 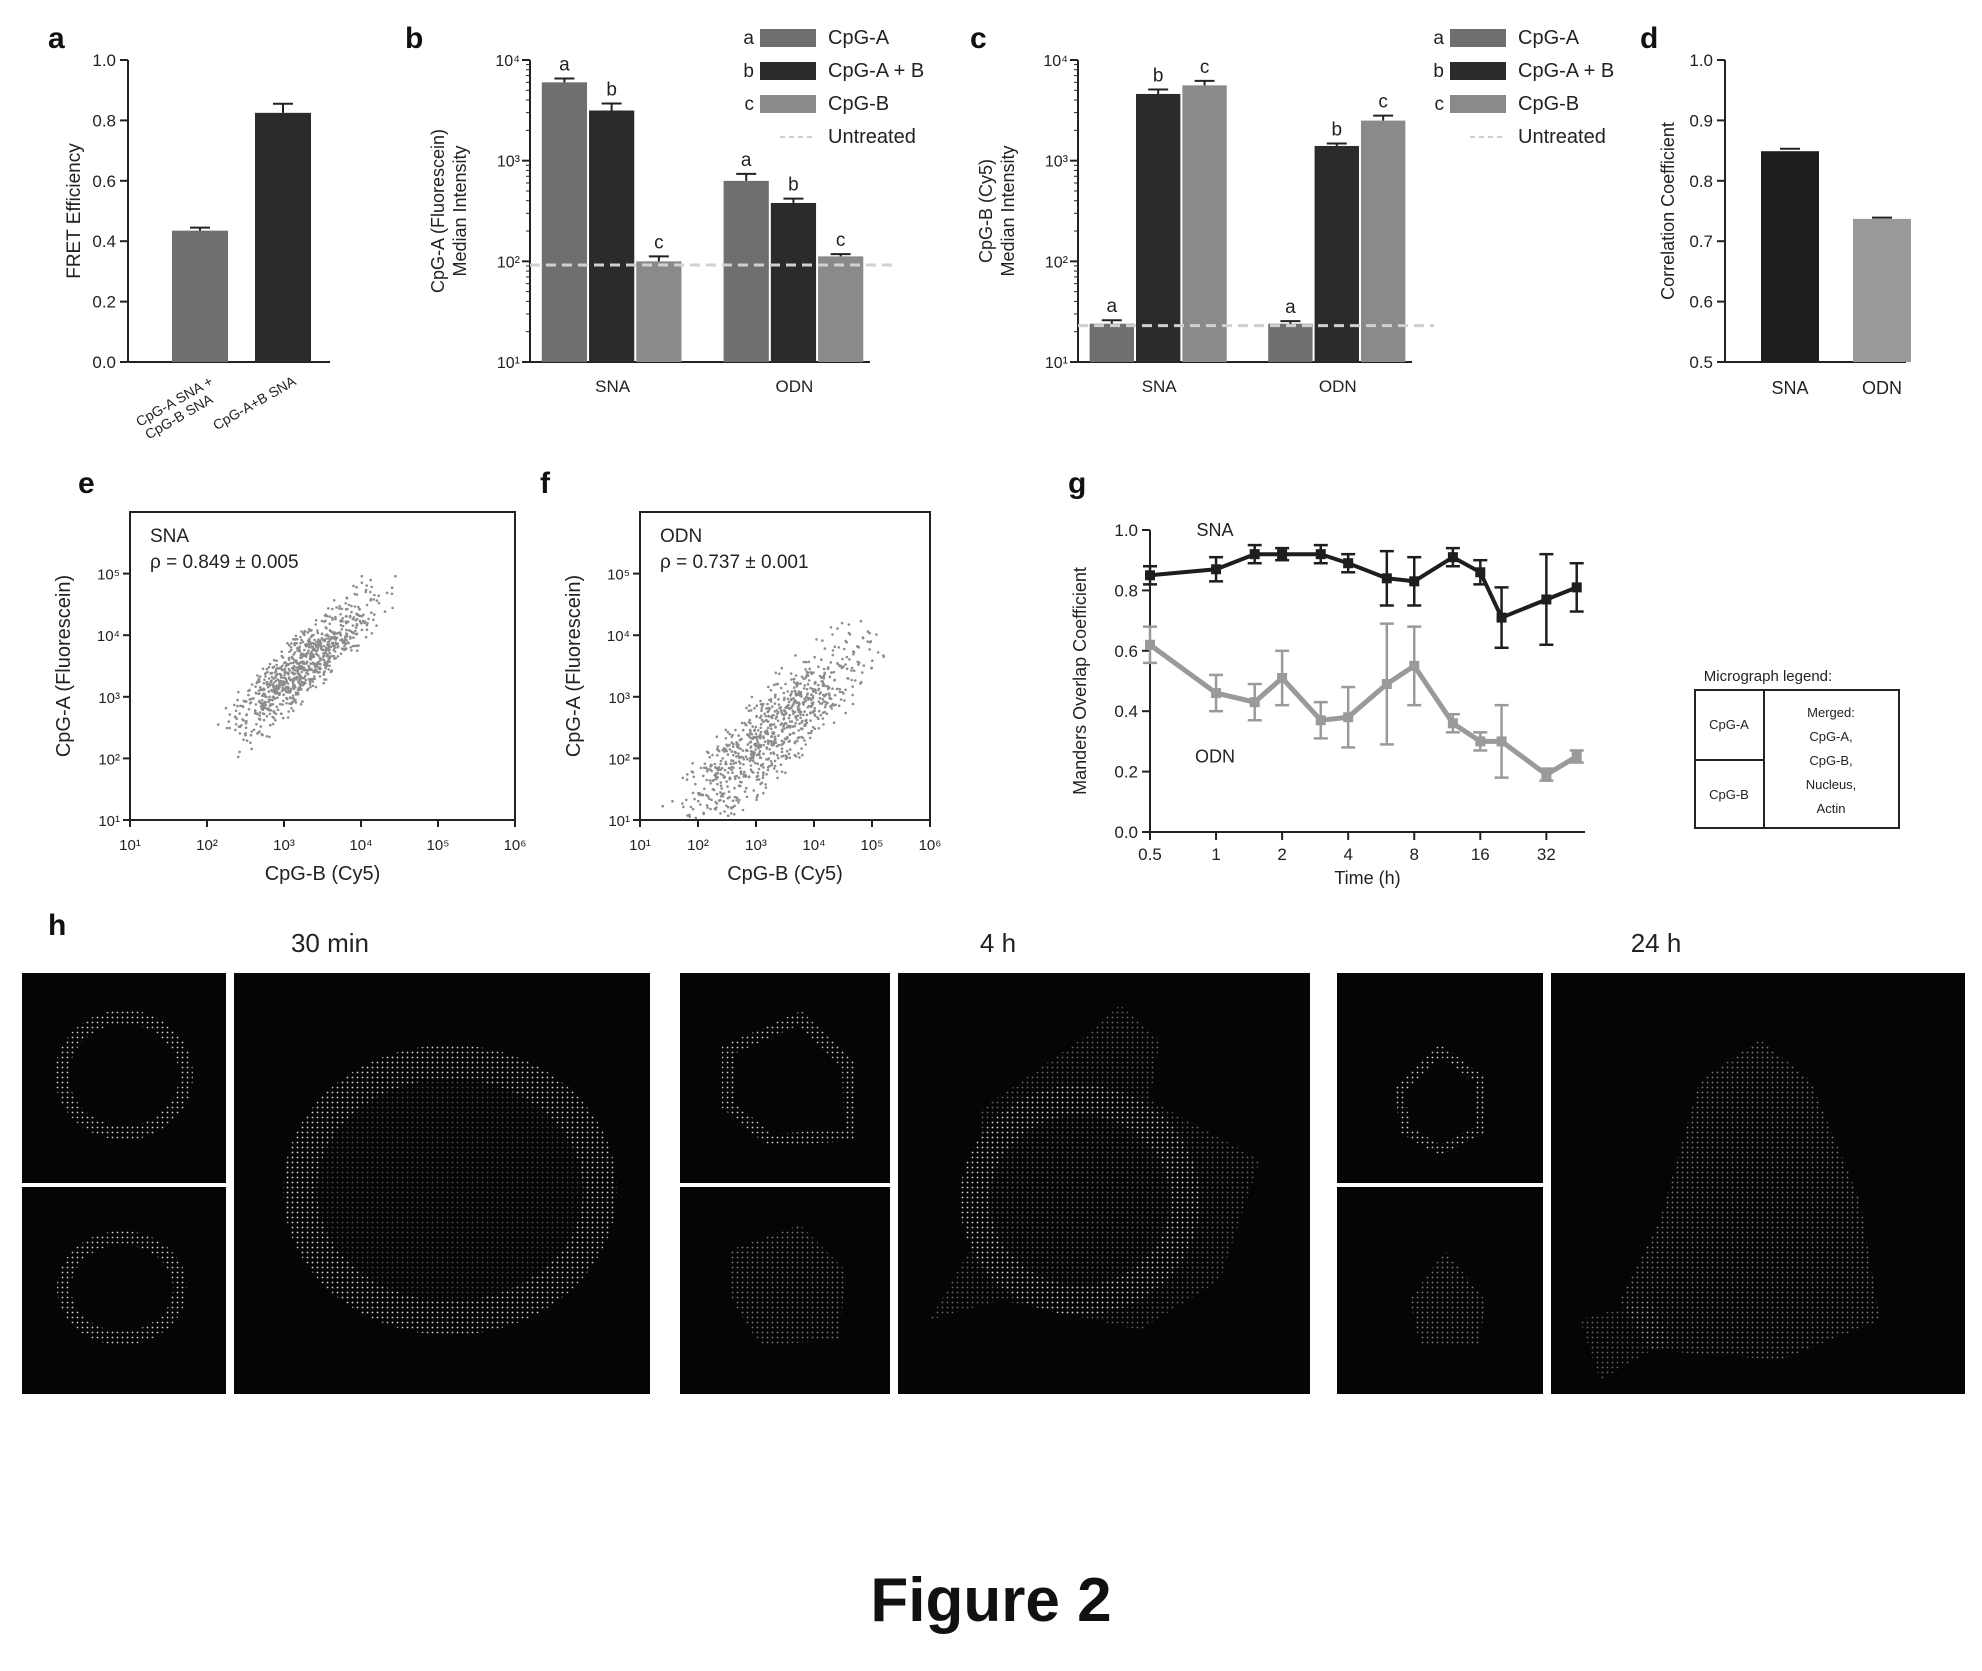 What do you see at coordinates (1789, 388) in the screenshot?
I see `x-category-label: SNA` at bounding box center [1789, 388].